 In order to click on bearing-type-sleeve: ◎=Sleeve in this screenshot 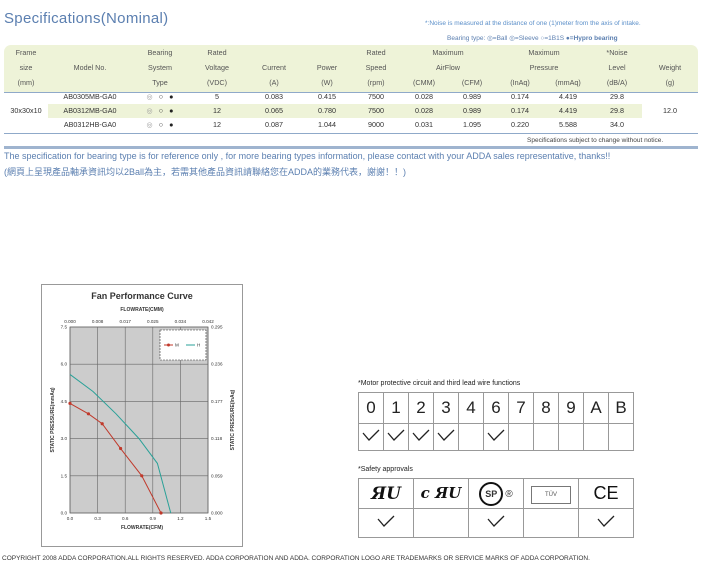, I will do `click(524, 38)`.